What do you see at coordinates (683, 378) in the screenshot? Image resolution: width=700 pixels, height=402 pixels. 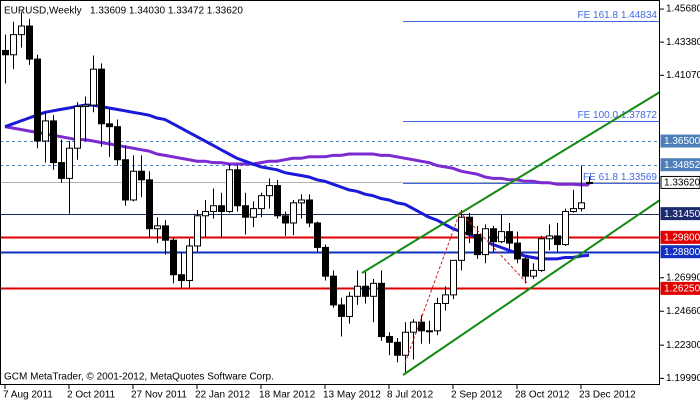 I see `y-tick-label: 1.19990` at bounding box center [683, 378].